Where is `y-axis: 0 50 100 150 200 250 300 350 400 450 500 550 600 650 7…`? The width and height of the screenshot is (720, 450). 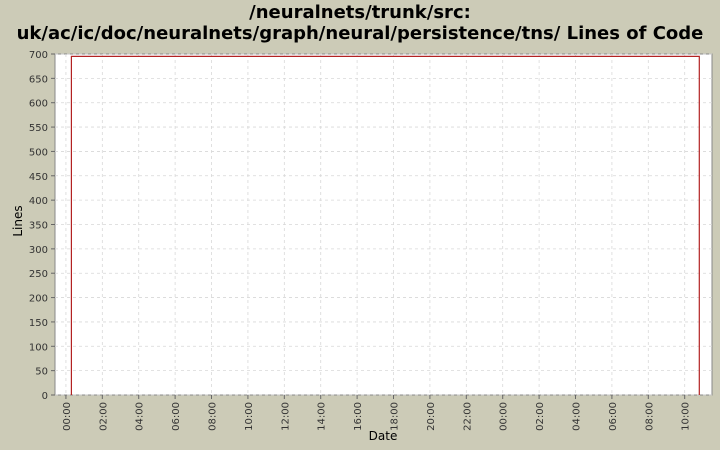 y-axis: 0 50 100 150 200 250 300 350 400 450 500 550 600 650 7… is located at coordinates (42, 226).